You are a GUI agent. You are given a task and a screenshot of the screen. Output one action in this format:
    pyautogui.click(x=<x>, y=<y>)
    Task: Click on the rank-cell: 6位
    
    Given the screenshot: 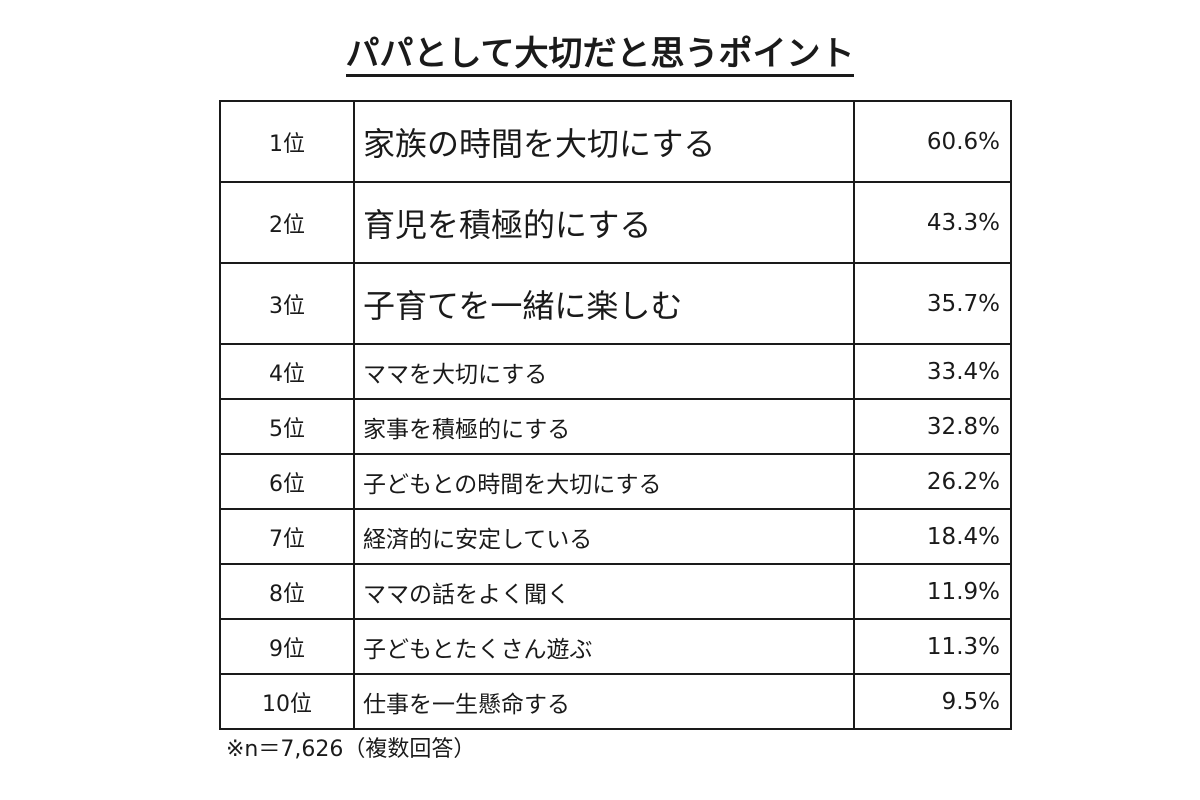 What is the action you would take?
    pyautogui.click(x=287, y=481)
    